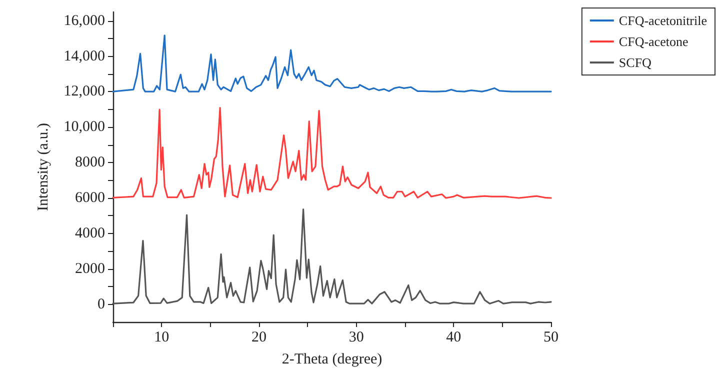  I want to click on legend-label: SCFQ, so click(635, 62).